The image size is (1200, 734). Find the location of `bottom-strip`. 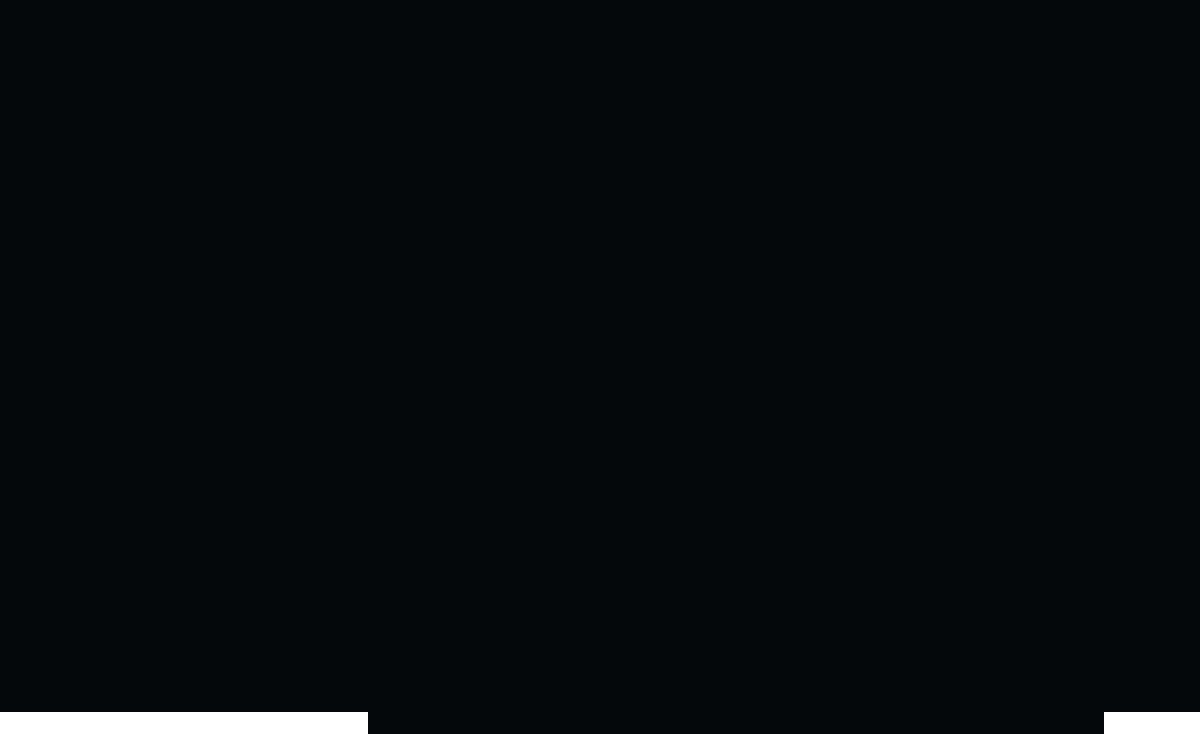

bottom-strip is located at coordinates (600, 723).